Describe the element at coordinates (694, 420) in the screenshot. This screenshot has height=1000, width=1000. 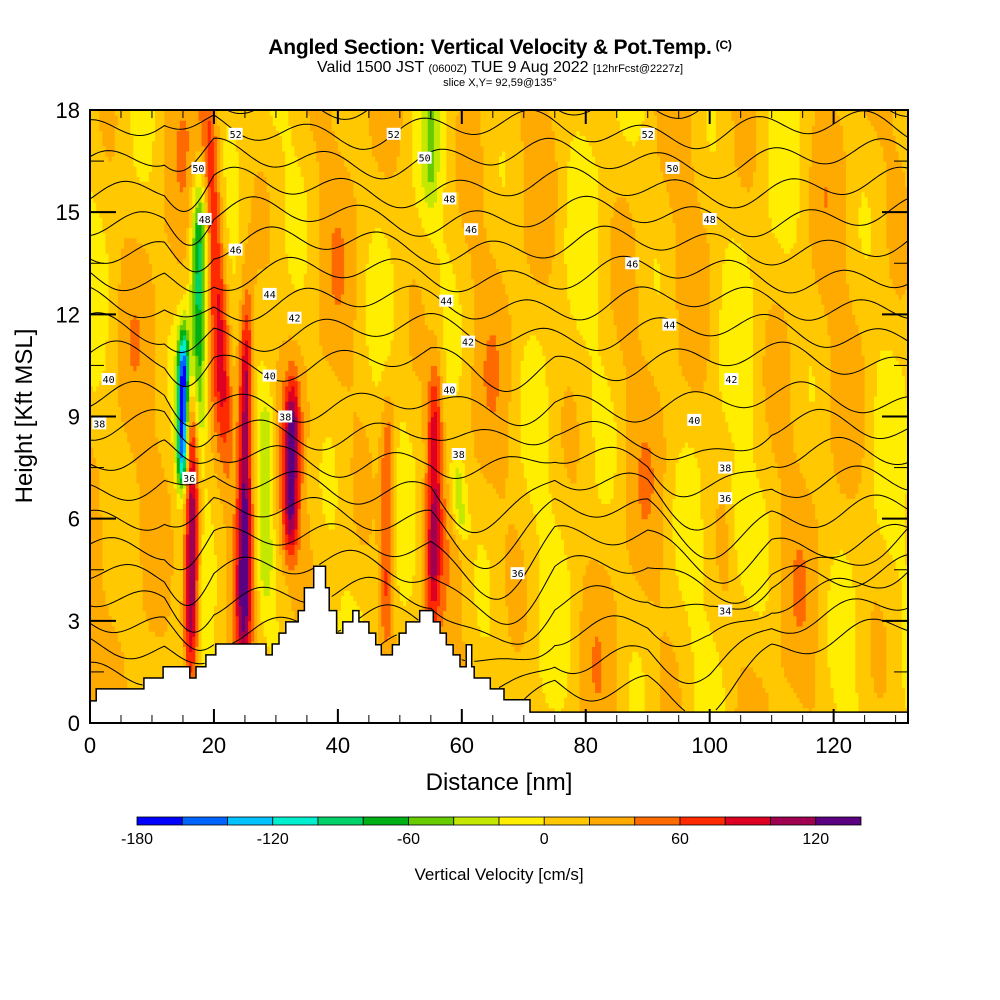
I see `contour-label: 40` at that location.